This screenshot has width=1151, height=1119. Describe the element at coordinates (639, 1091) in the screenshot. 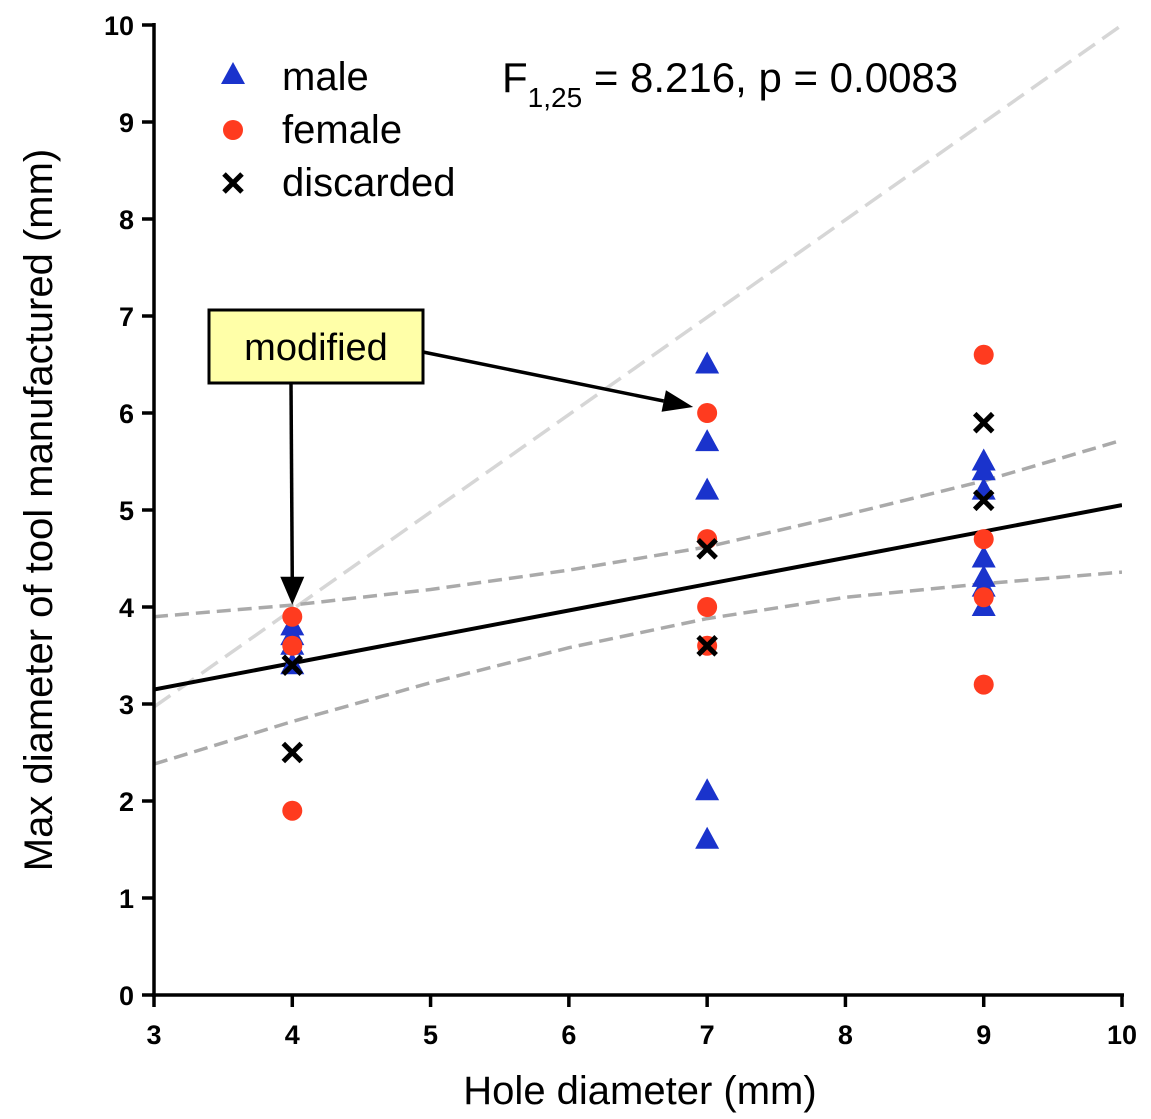

I see `x-axis-title: Hole diameter (mm)` at that location.